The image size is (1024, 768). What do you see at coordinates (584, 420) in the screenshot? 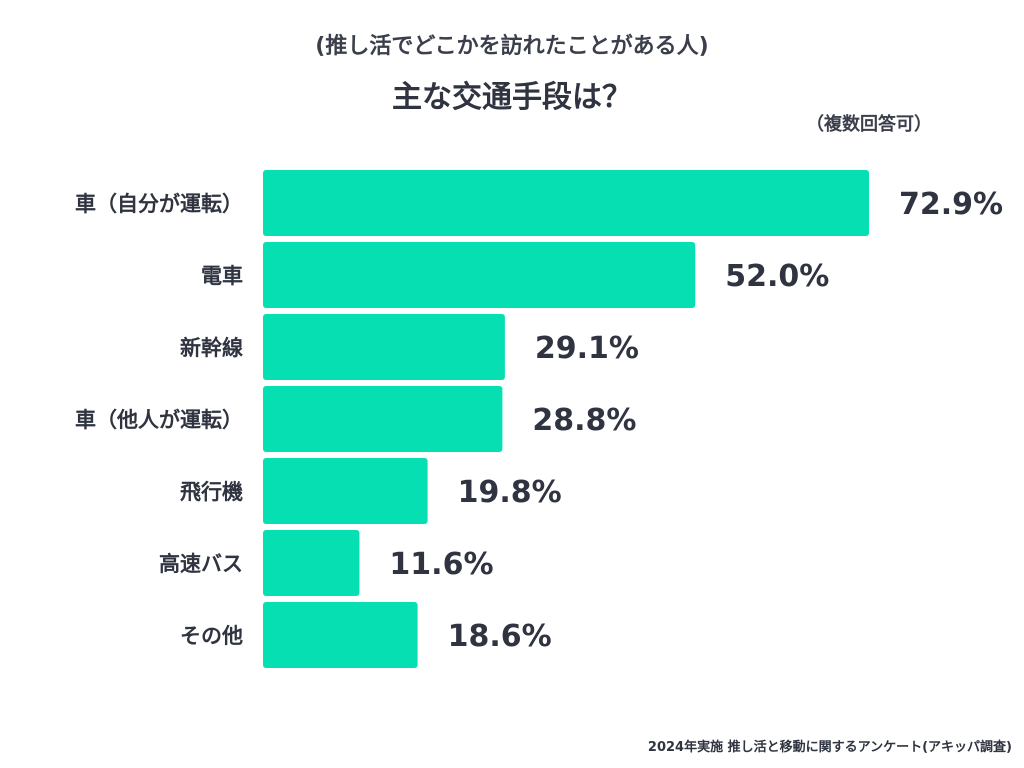
I see `value-label: 28.8%` at bounding box center [584, 420].